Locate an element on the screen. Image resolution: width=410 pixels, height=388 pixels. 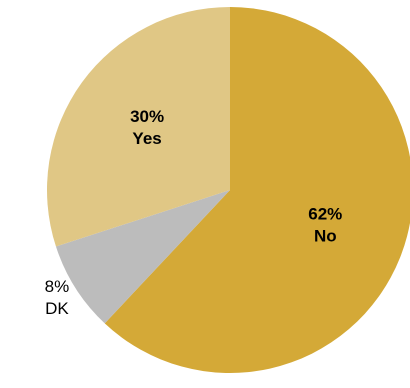
pie-label-category: Yes is located at coordinates (146, 138).